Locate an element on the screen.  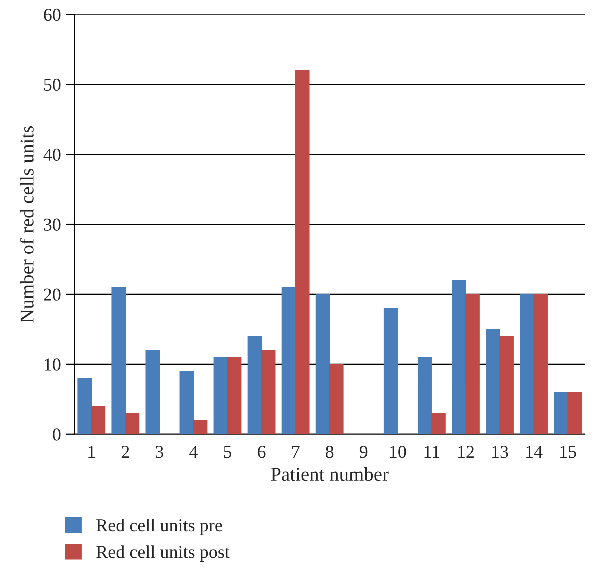
y-tick-label: 60 is located at coordinates (52, 15).